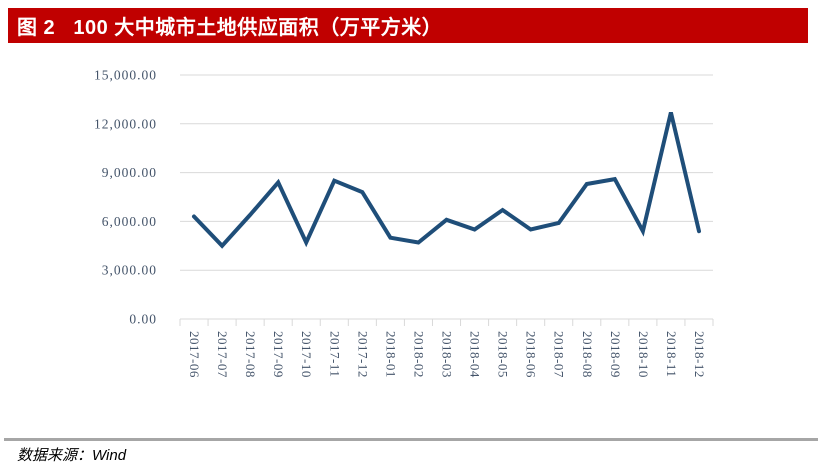 This screenshot has height=471, width=823. What do you see at coordinates (143, 319) in the screenshot?
I see `y-tick-label: 0.00` at bounding box center [143, 319].